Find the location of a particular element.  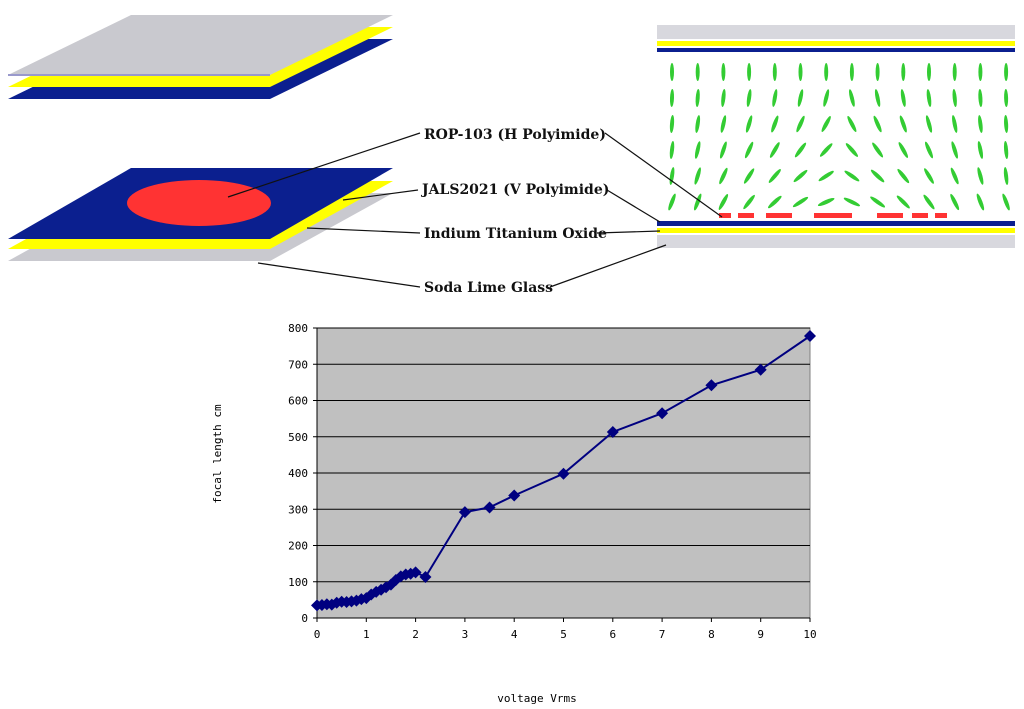

x-tick-label: 3 is located at coordinates (465, 634).